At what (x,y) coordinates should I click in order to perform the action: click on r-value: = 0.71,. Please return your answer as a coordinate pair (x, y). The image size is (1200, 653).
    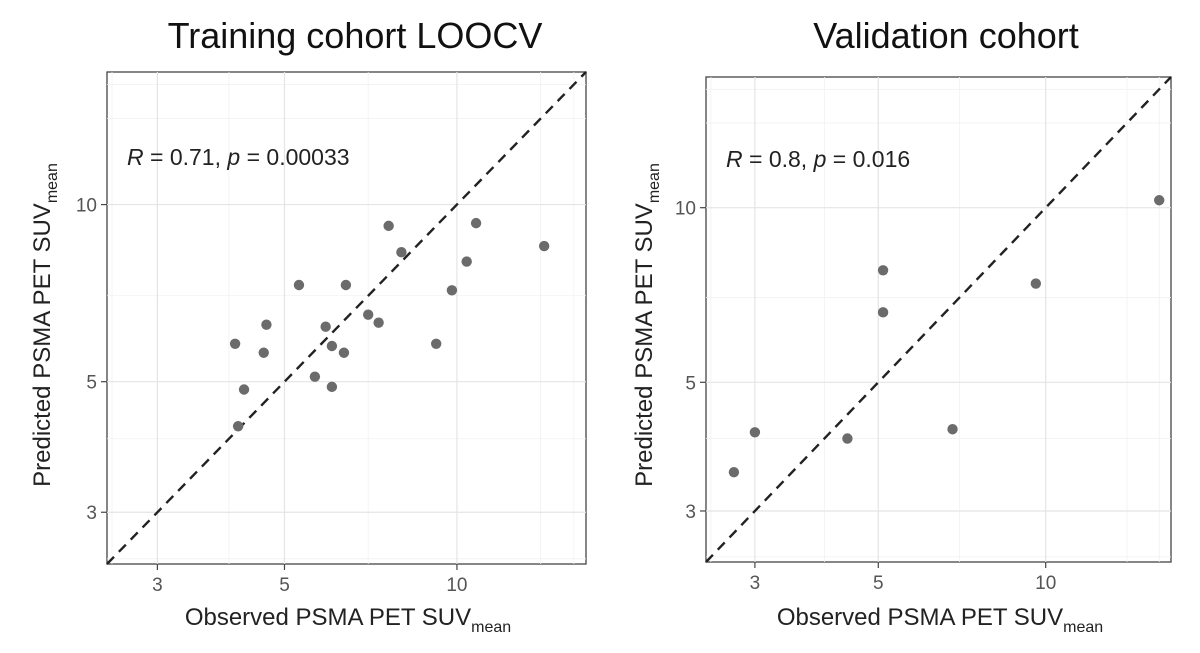
    Looking at the image, I should click on (186, 157).